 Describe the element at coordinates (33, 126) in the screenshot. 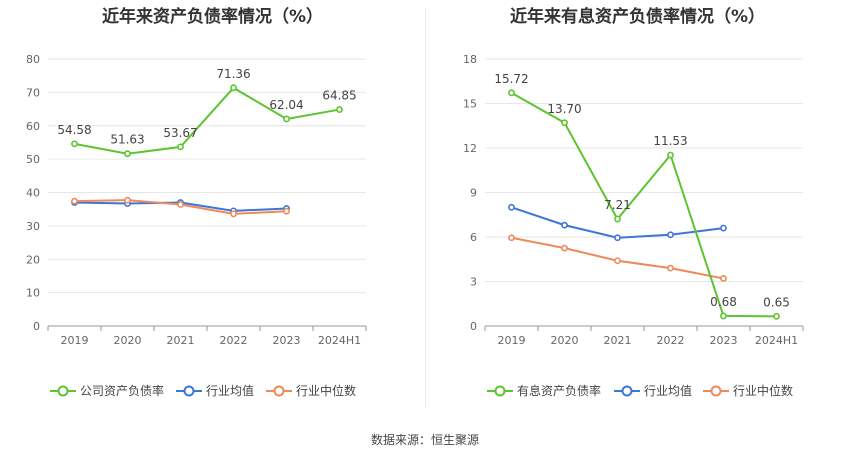

I see `y-tick-label: 60` at that location.